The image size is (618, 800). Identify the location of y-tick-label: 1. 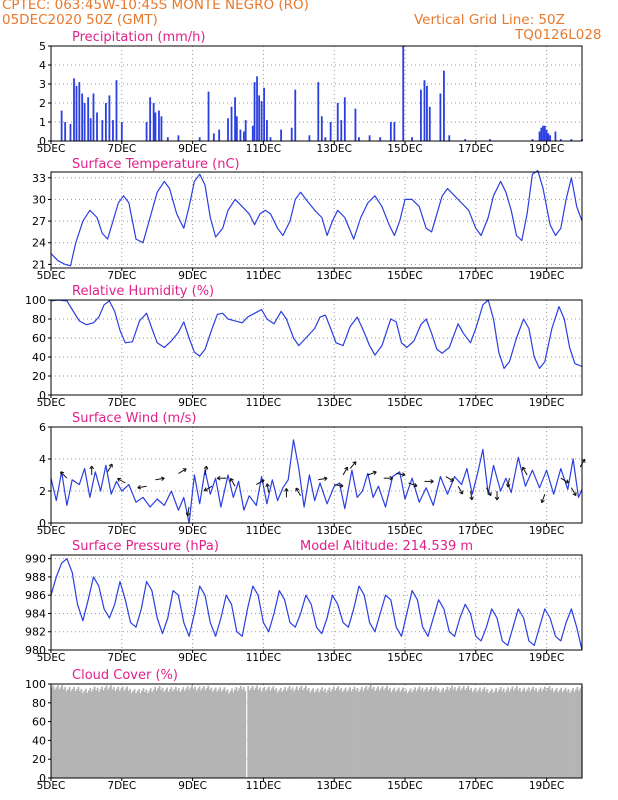
(42, 122).